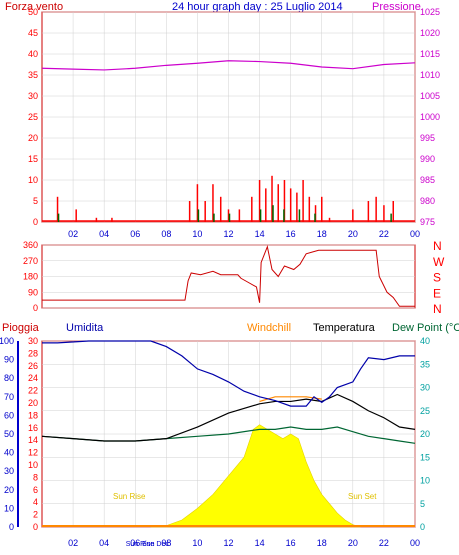 The image size is (459, 555). Describe the element at coordinates (427, 201) in the screenshot. I see `pressure-y-tick: 980` at that location.